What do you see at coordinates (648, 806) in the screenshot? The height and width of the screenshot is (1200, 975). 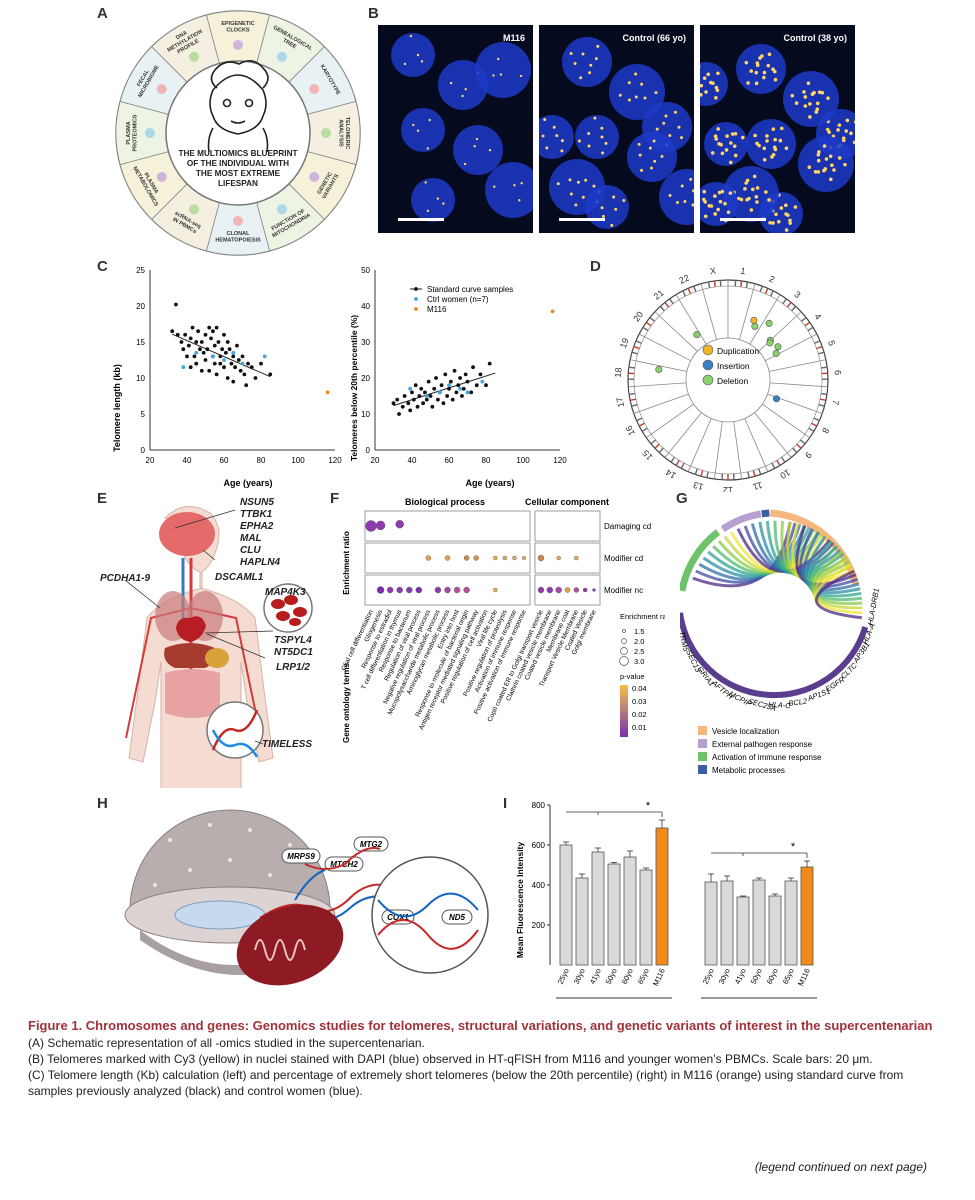 I see `significance-star: *` at bounding box center [648, 806].